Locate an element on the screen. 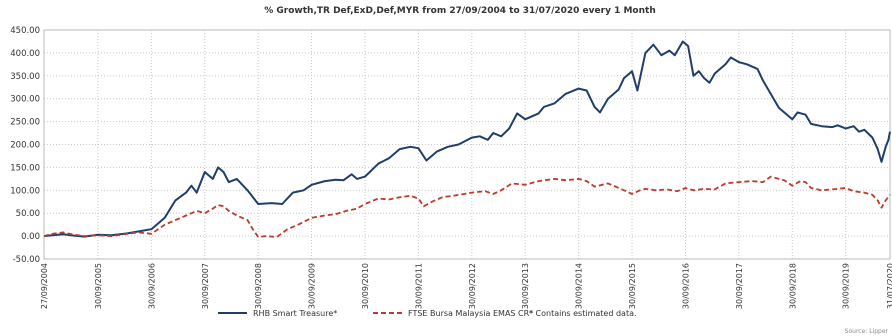 This screenshot has width=892, height=336. x-tick-label: 30/09/2015 is located at coordinates (632, 286).